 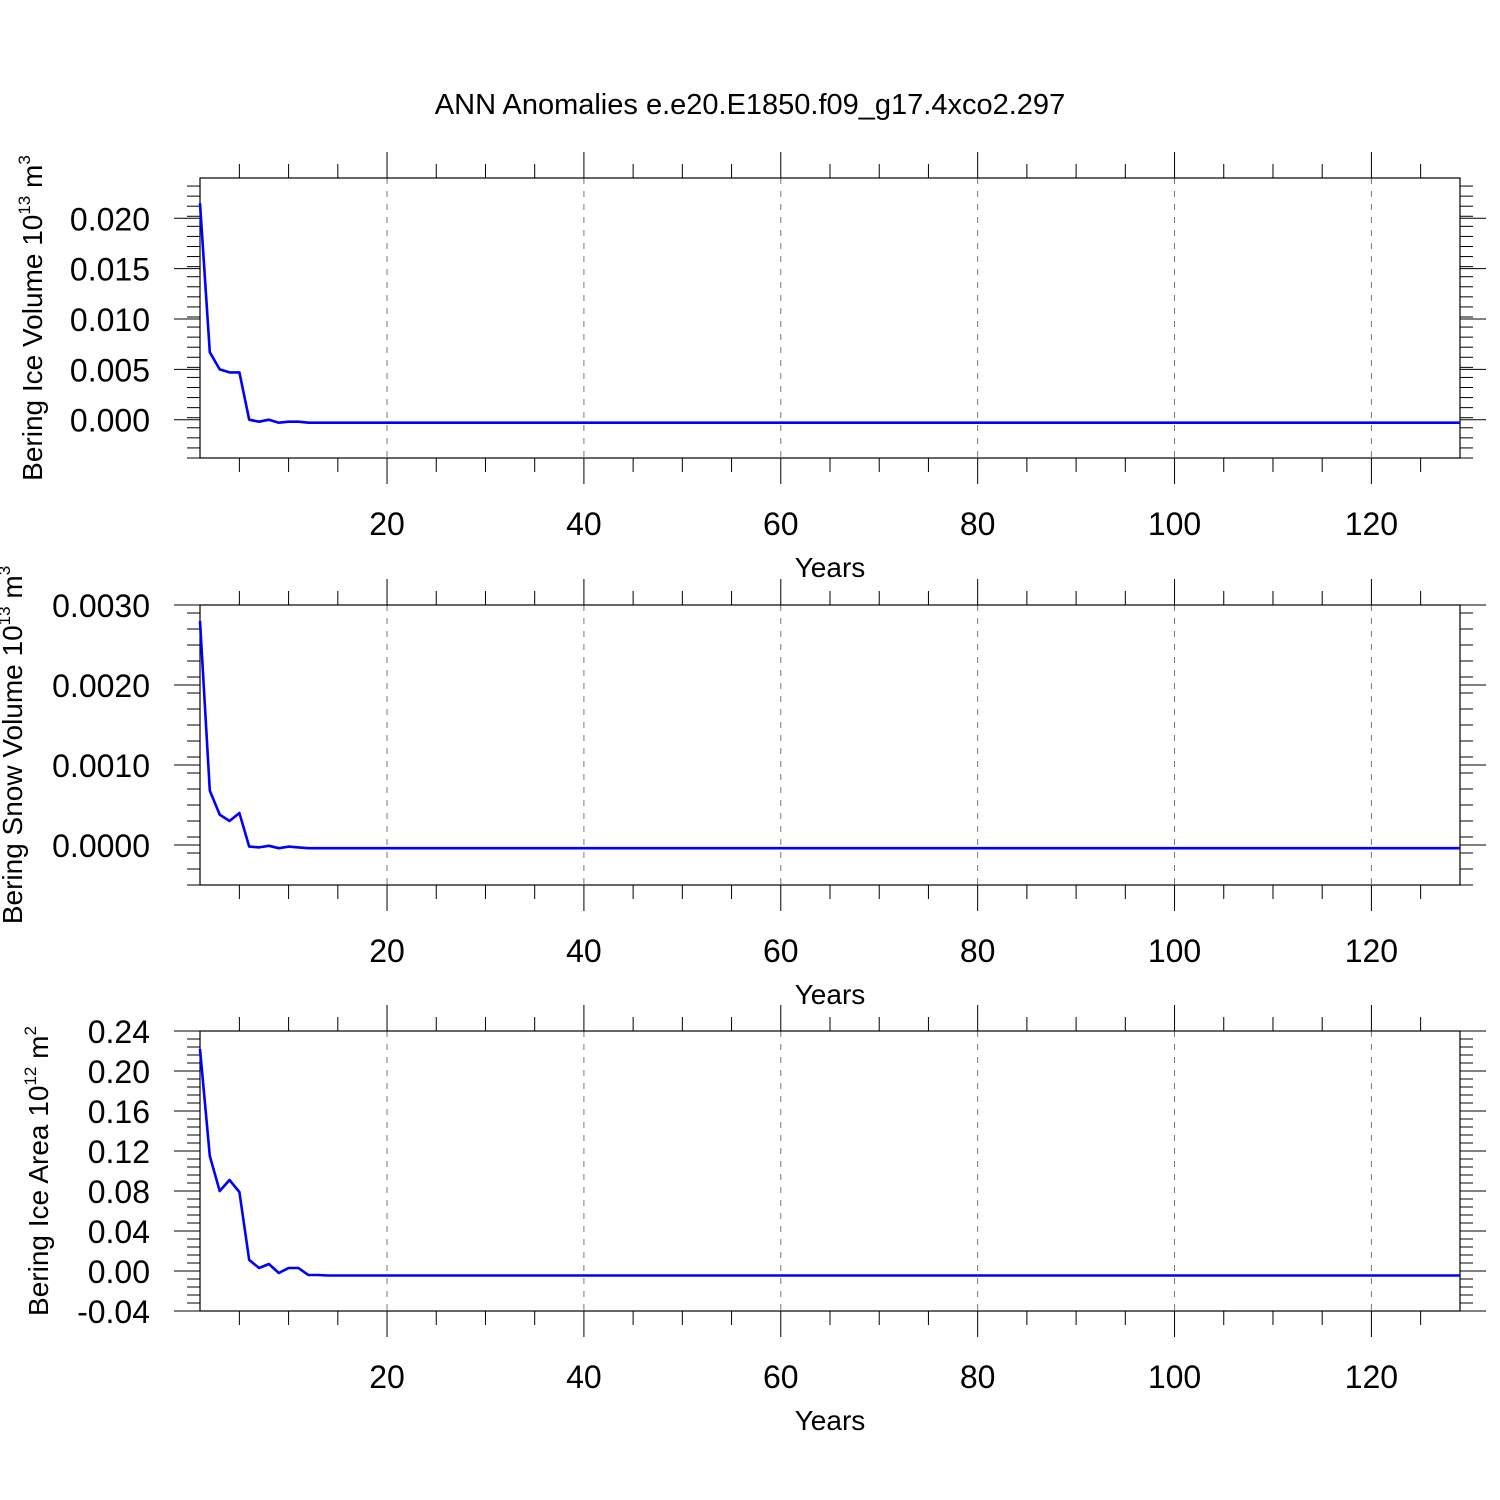 I want to click on y-tick-label: 0.04, so click(x=119, y=1232).